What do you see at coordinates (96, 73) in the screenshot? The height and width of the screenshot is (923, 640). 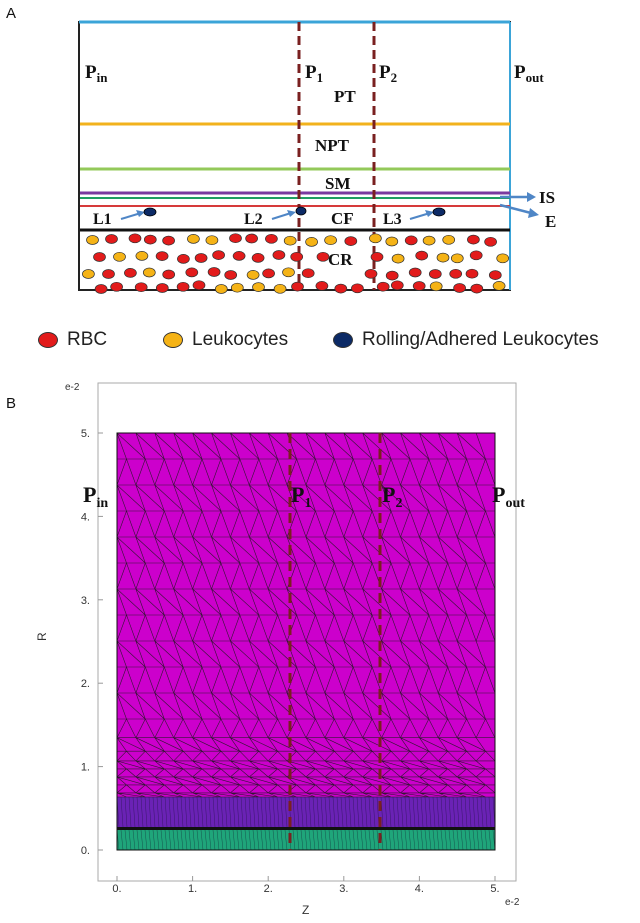 I see `pressure-in-label: Pin` at bounding box center [96, 73].